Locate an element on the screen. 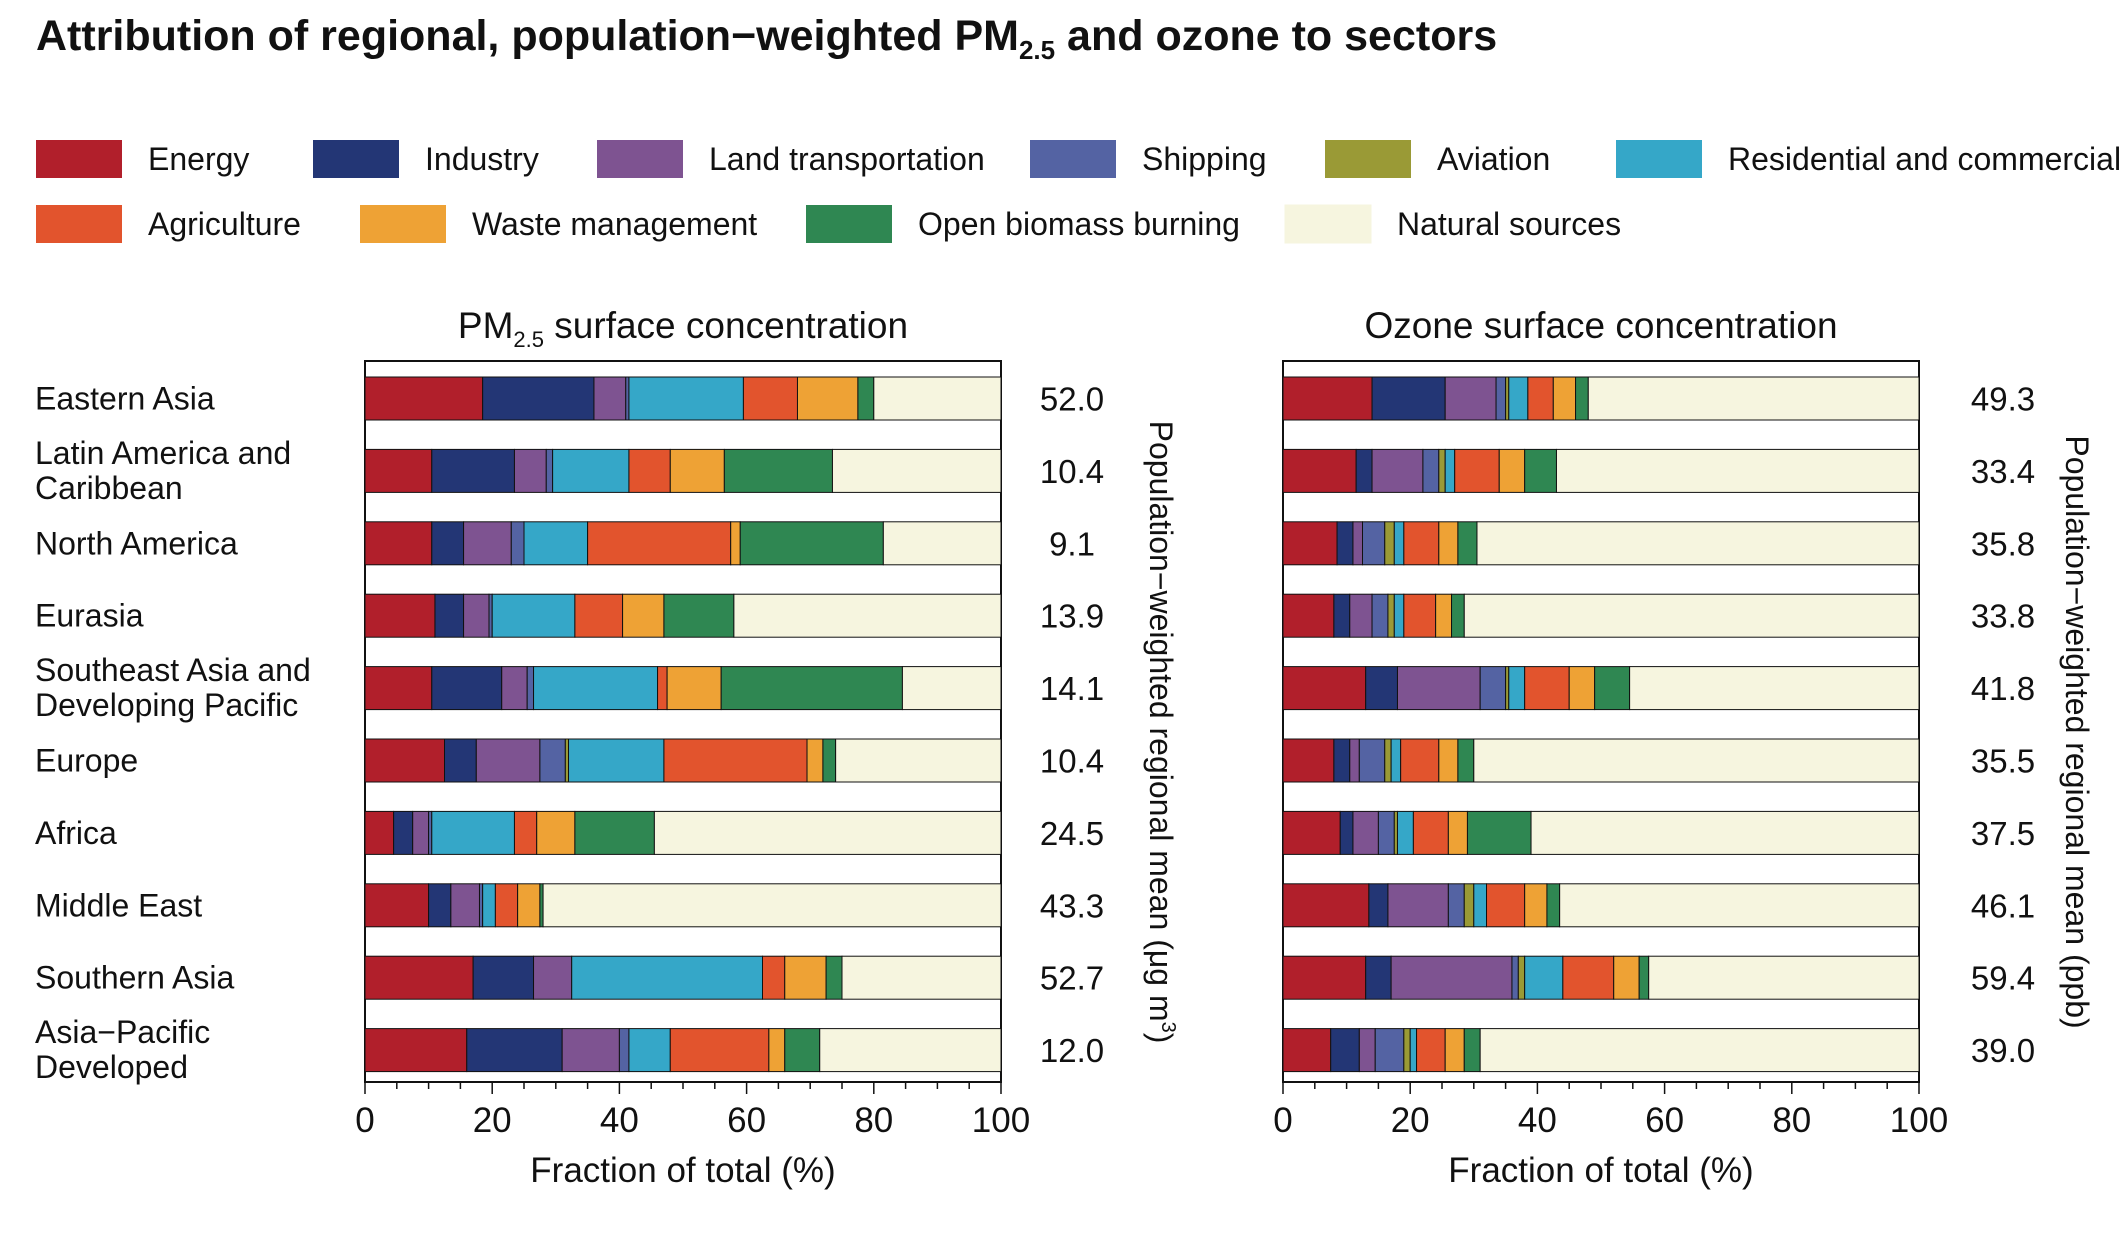 This screenshot has height=1246, width=2127. mean-value-1-4: 14.1 is located at coordinates (1072, 688).